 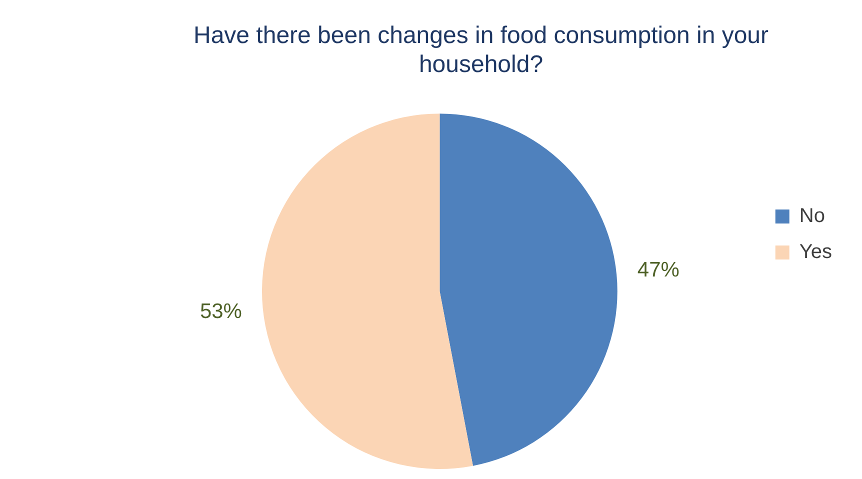 What do you see at coordinates (815, 252) in the screenshot?
I see `legend-label: Yes` at bounding box center [815, 252].